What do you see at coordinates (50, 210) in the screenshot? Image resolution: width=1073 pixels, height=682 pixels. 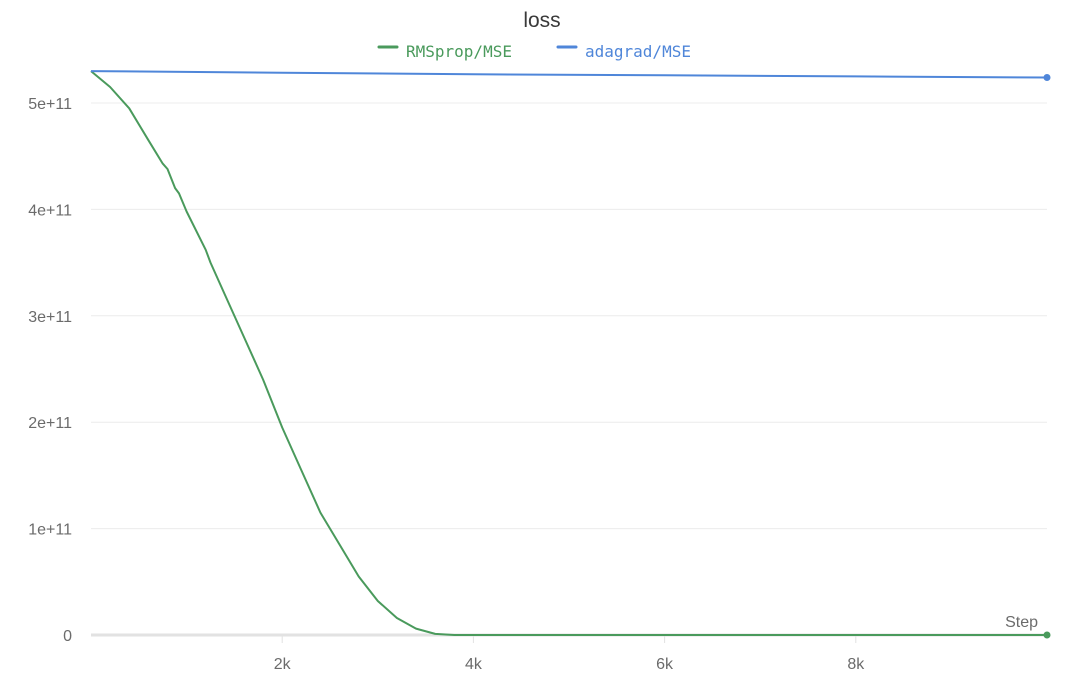 I see `y-tick-label: 4e+11` at bounding box center [50, 210].